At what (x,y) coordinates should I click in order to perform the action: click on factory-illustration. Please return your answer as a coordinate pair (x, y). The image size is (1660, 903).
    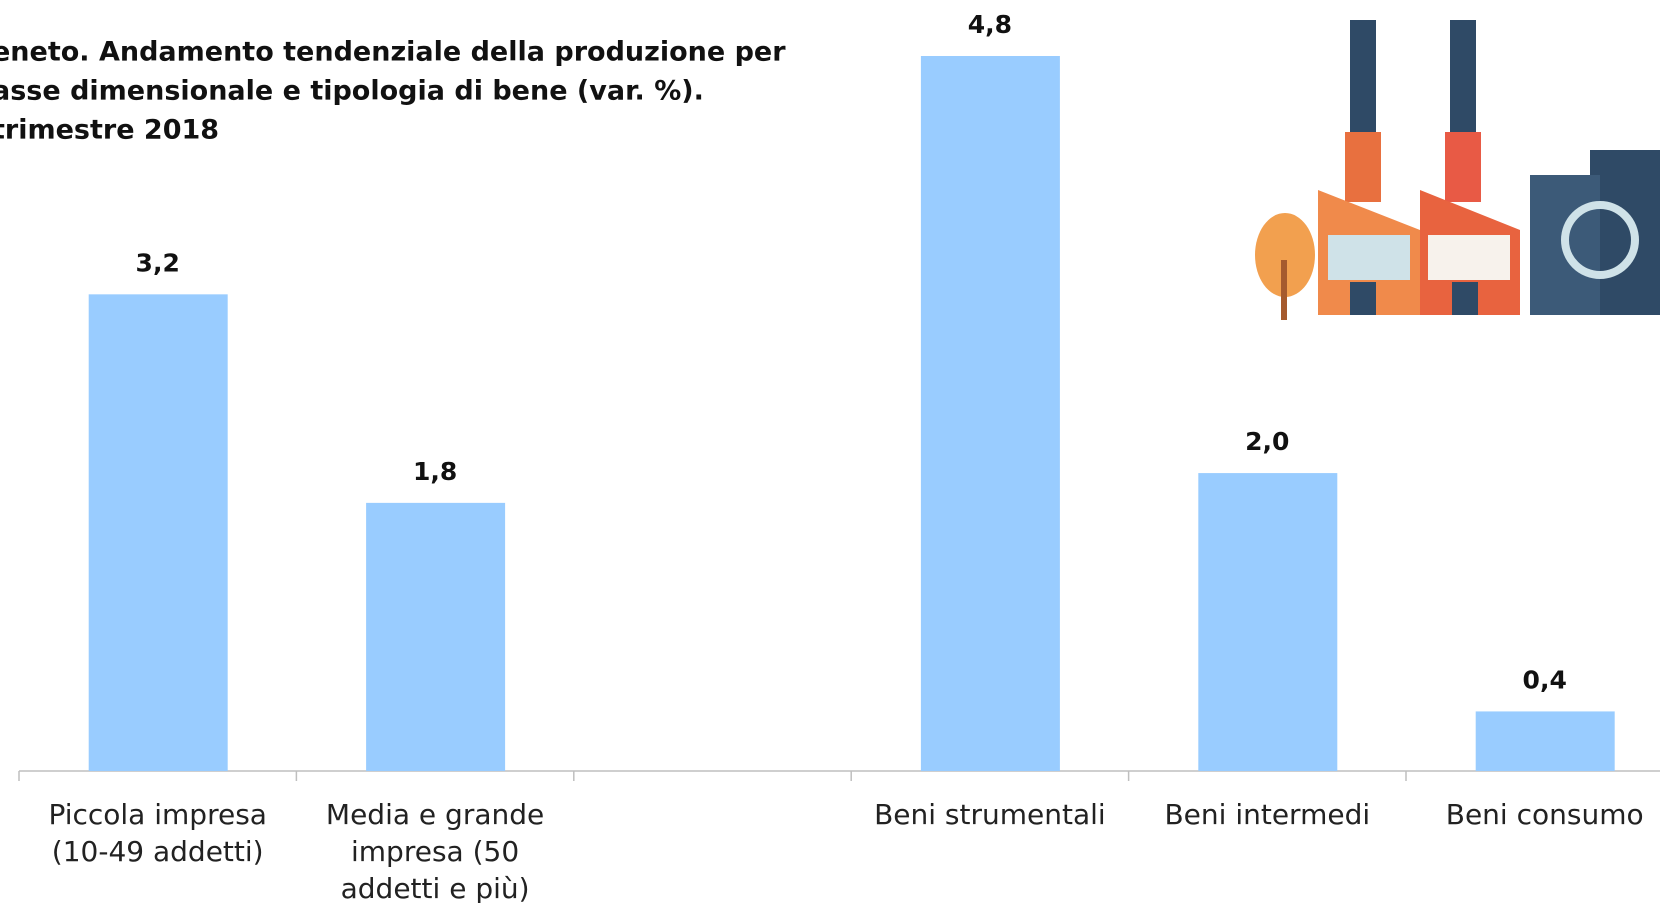
    Looking at the image, I should click on (1457, 170).